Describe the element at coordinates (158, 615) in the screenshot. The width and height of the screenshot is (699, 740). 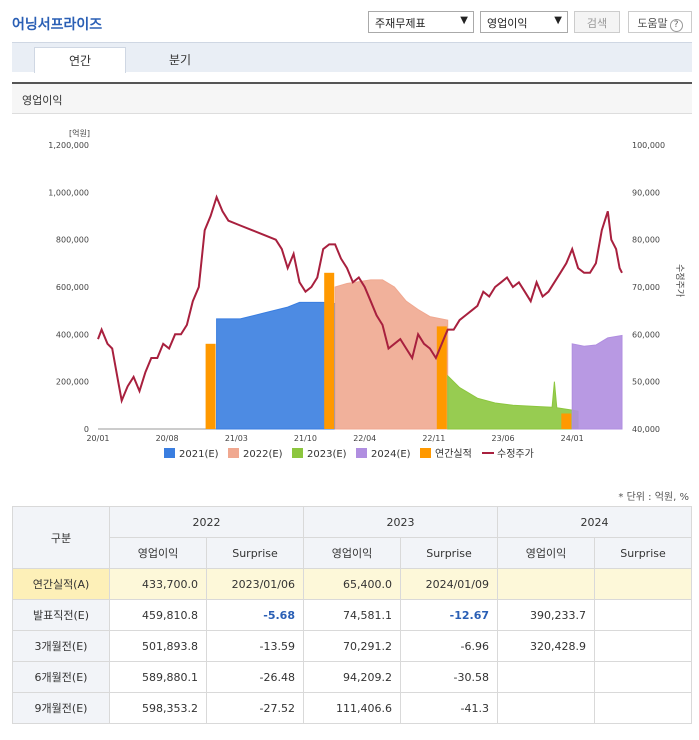
I see `table-cell: 459,810.8` at that location.